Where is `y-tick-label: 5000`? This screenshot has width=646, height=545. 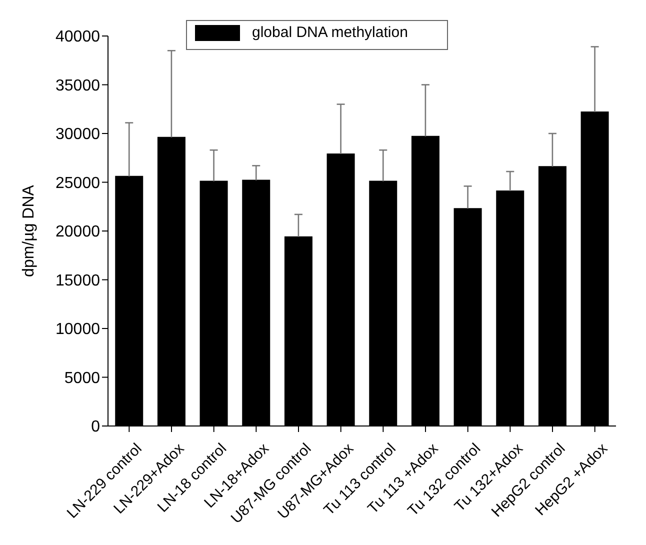
y-tick-label: 5000 is located at coordinates (82, 378).